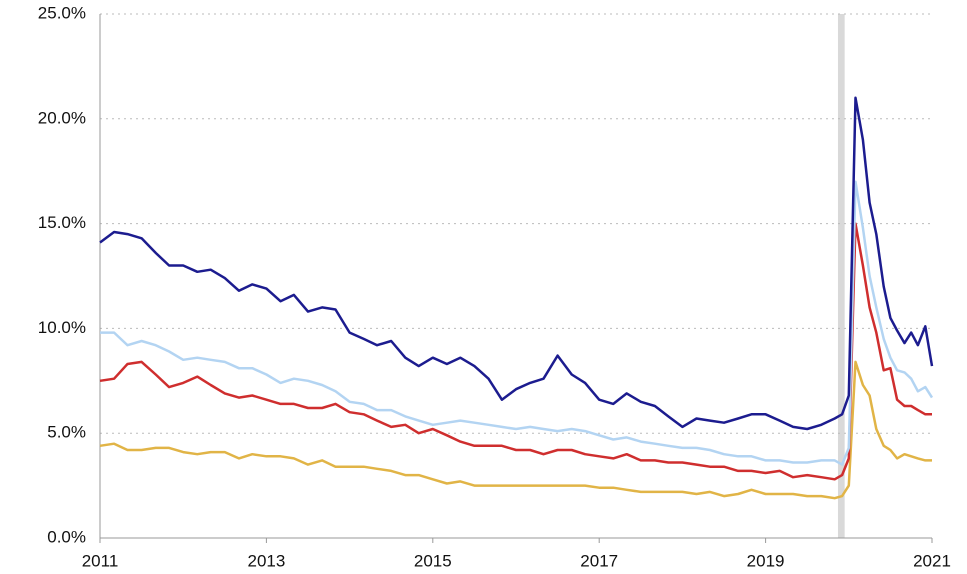 The image size is (967, 574). Describe the element at coordinates (932, 560) in the screenshot. I see `x-tick-label: 2021` at that location.